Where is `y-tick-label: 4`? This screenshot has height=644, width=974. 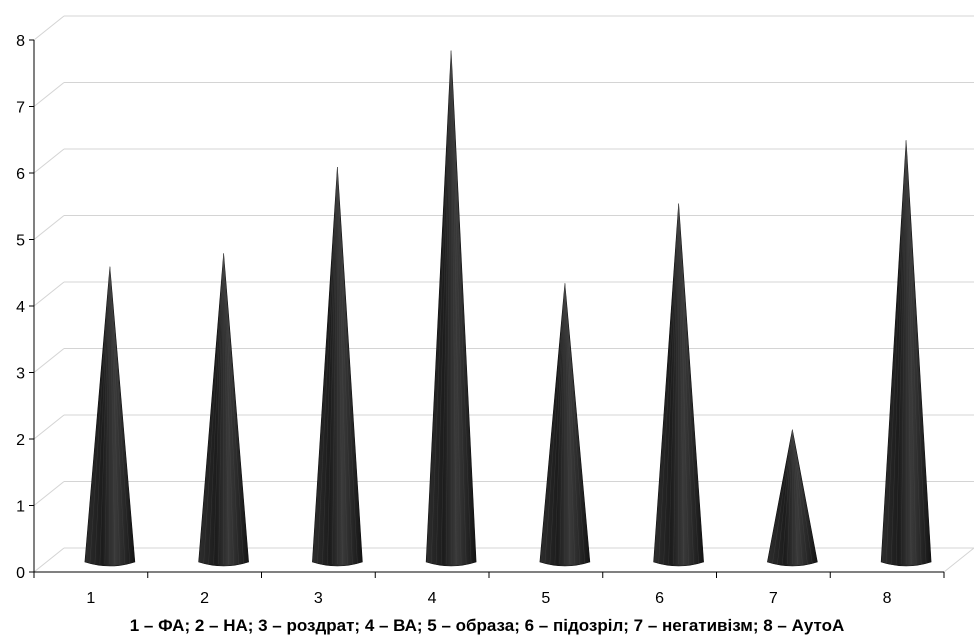 y-tick-label: 4 is located at coordinates (20, 307).